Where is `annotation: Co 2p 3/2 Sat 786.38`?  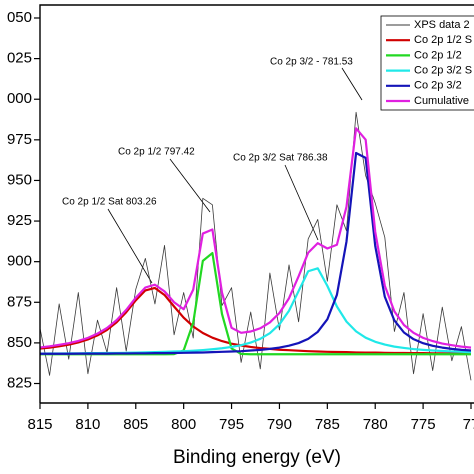
annotation: Co 2p 3/2 Sat 786.38 is located at coordinates (280, 158).